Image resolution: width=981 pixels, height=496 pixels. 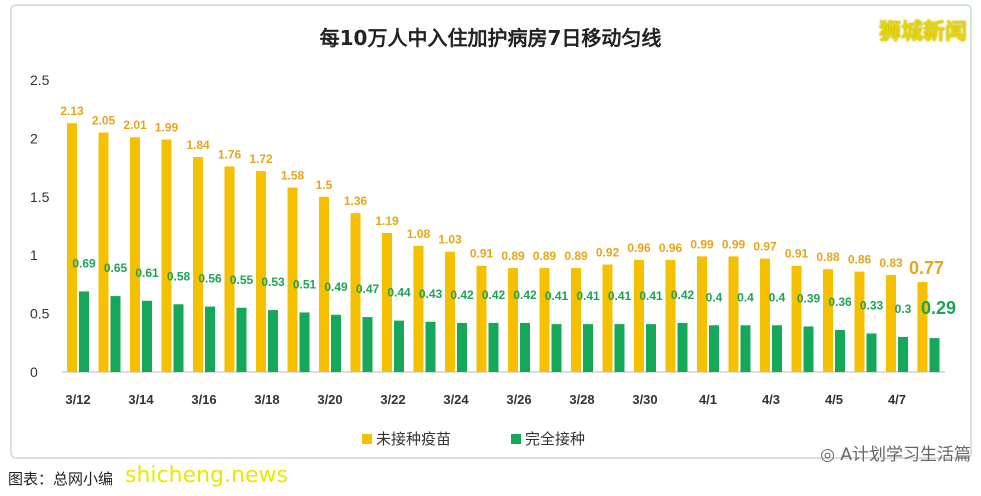 What do you see at coordinates (273, 282) in the screenshot?
I see `data-label: 0.53` at bounding box center [273, 282].